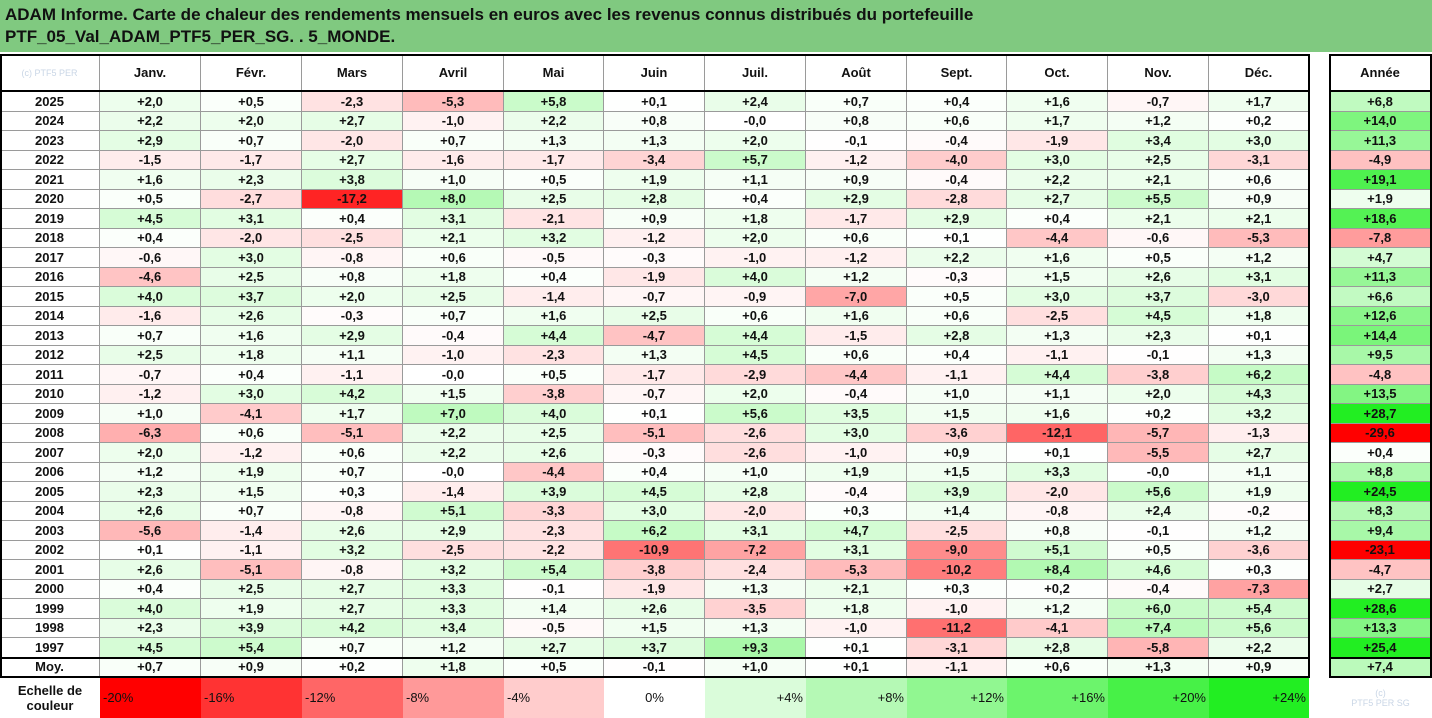  What do you see at coordinates (50, 277) in the screenshot?
I see `year-label: 2016` at bounding box center [50, 277].